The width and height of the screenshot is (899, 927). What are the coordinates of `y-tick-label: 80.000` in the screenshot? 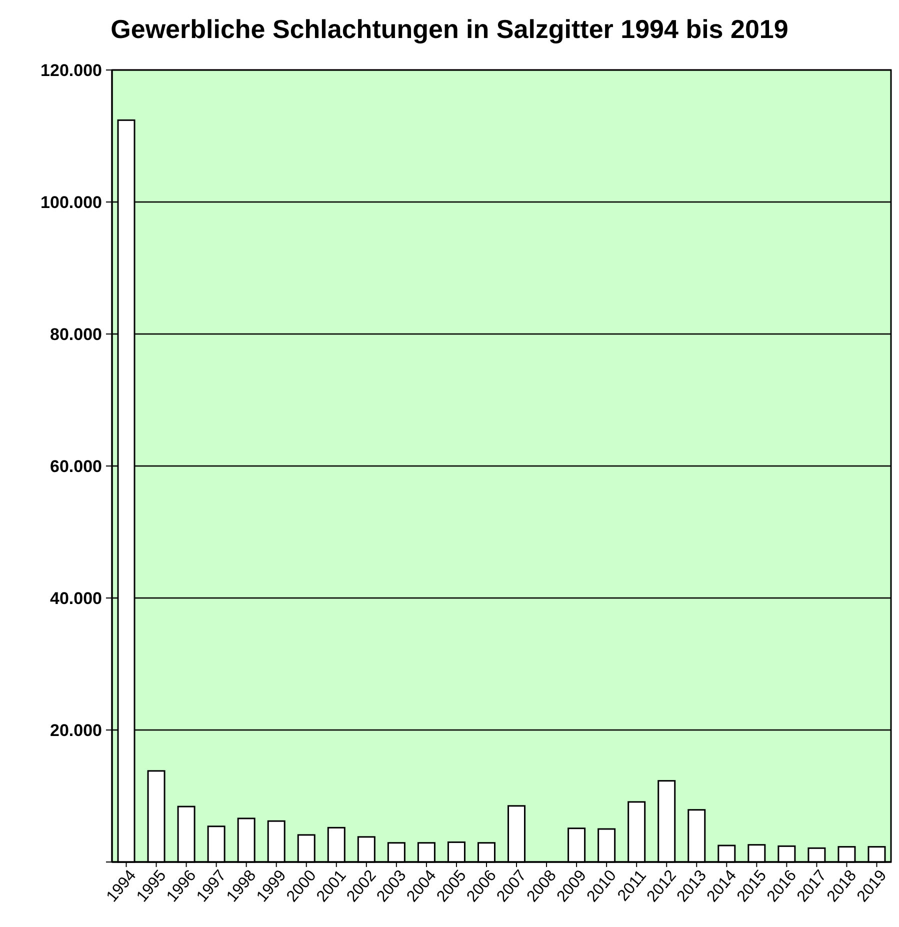 It's located at (76, 334).